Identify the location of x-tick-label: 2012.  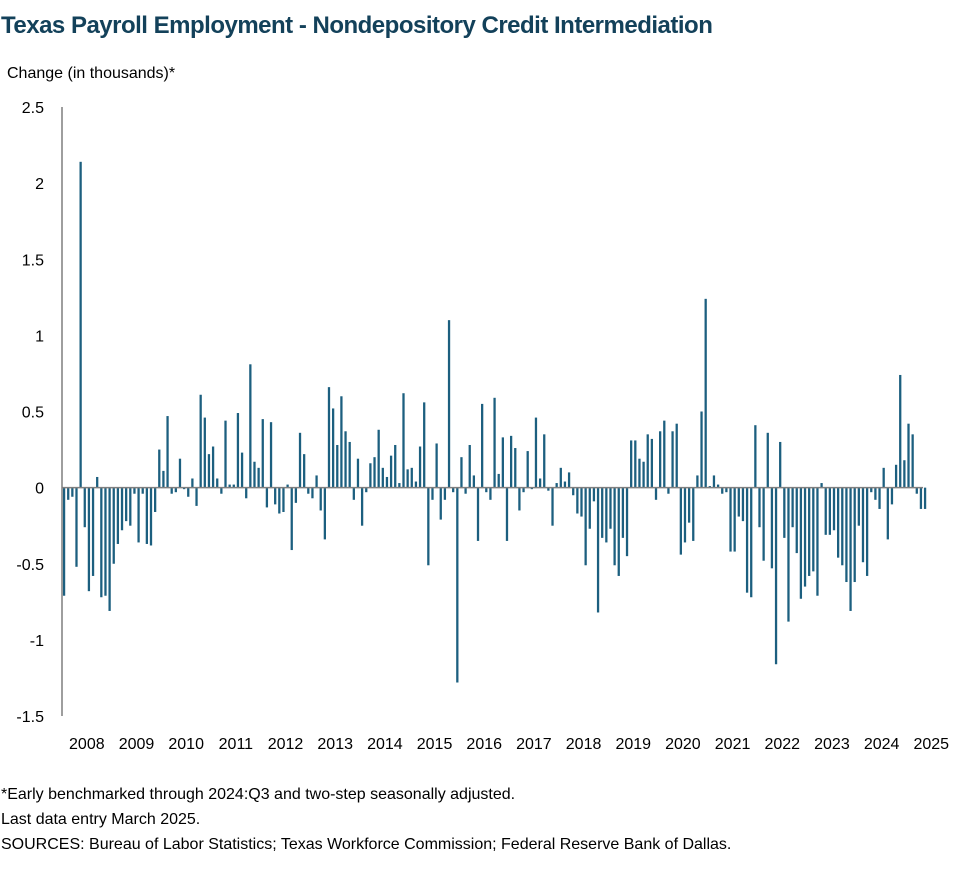
(286, 744).